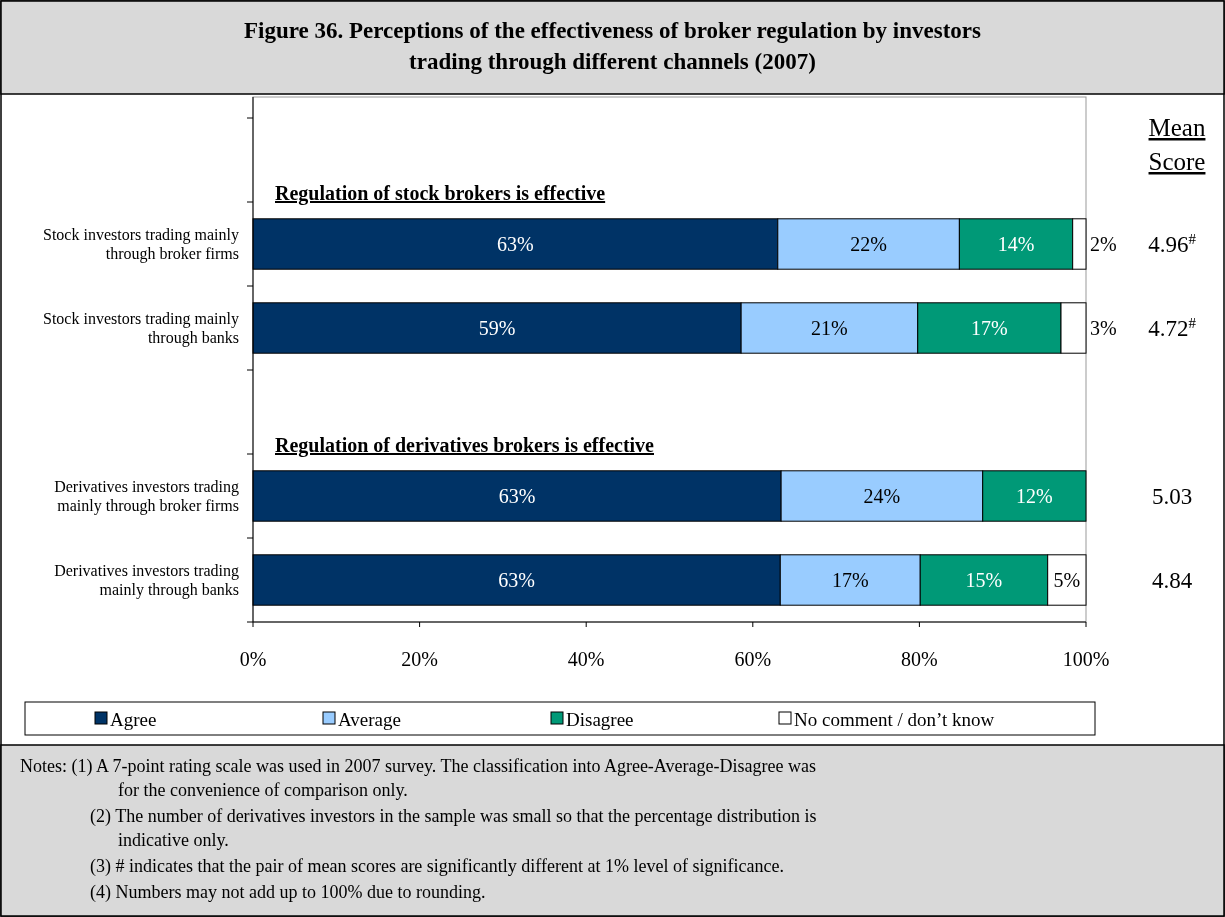 The width and height of the screenshot is (1225, 917). Describe the element at coordinates (753, 659) in the screenshot. I see `x-tick-label: 60%` at that location.